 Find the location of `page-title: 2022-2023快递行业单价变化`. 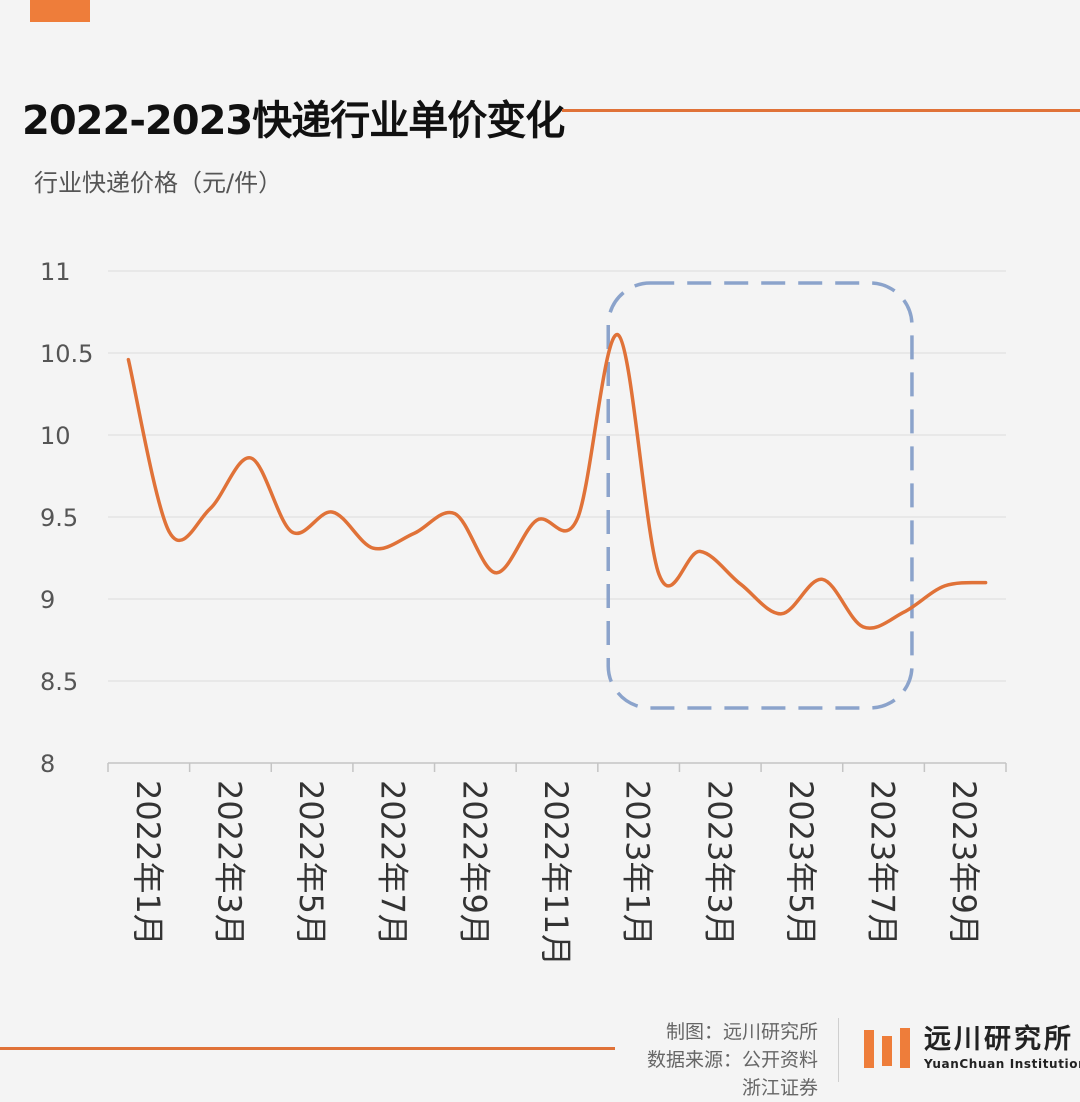

page-title: 2022-2023快递行业单价变化 is located at coordinates (293, 121).